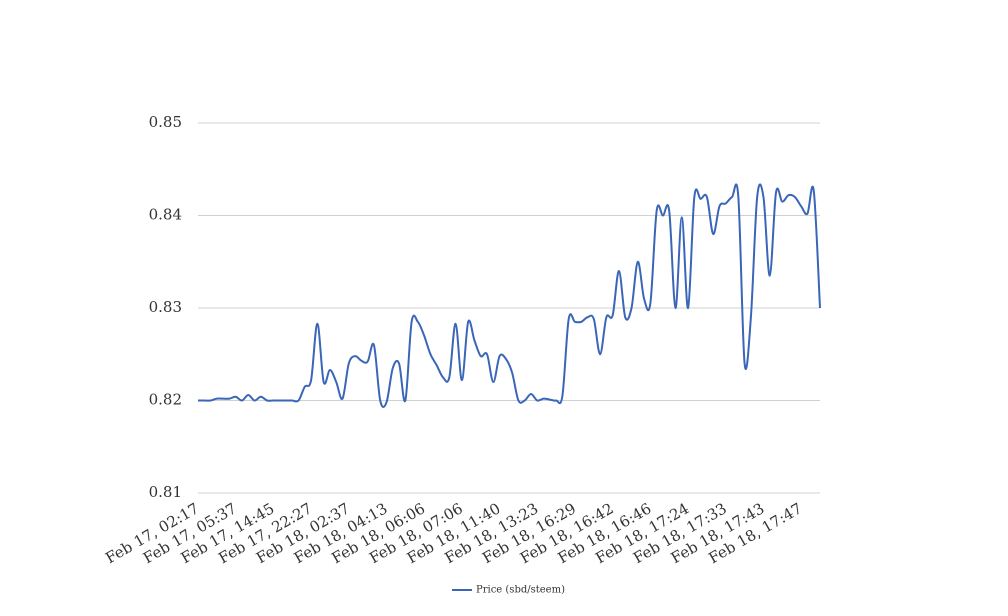 This screenshot has width=1008, height=616. What do you see at coordinates (165, 400) in the screenshot?
I see `y-tick-label: 0.82` at bounding box center [165, 400].